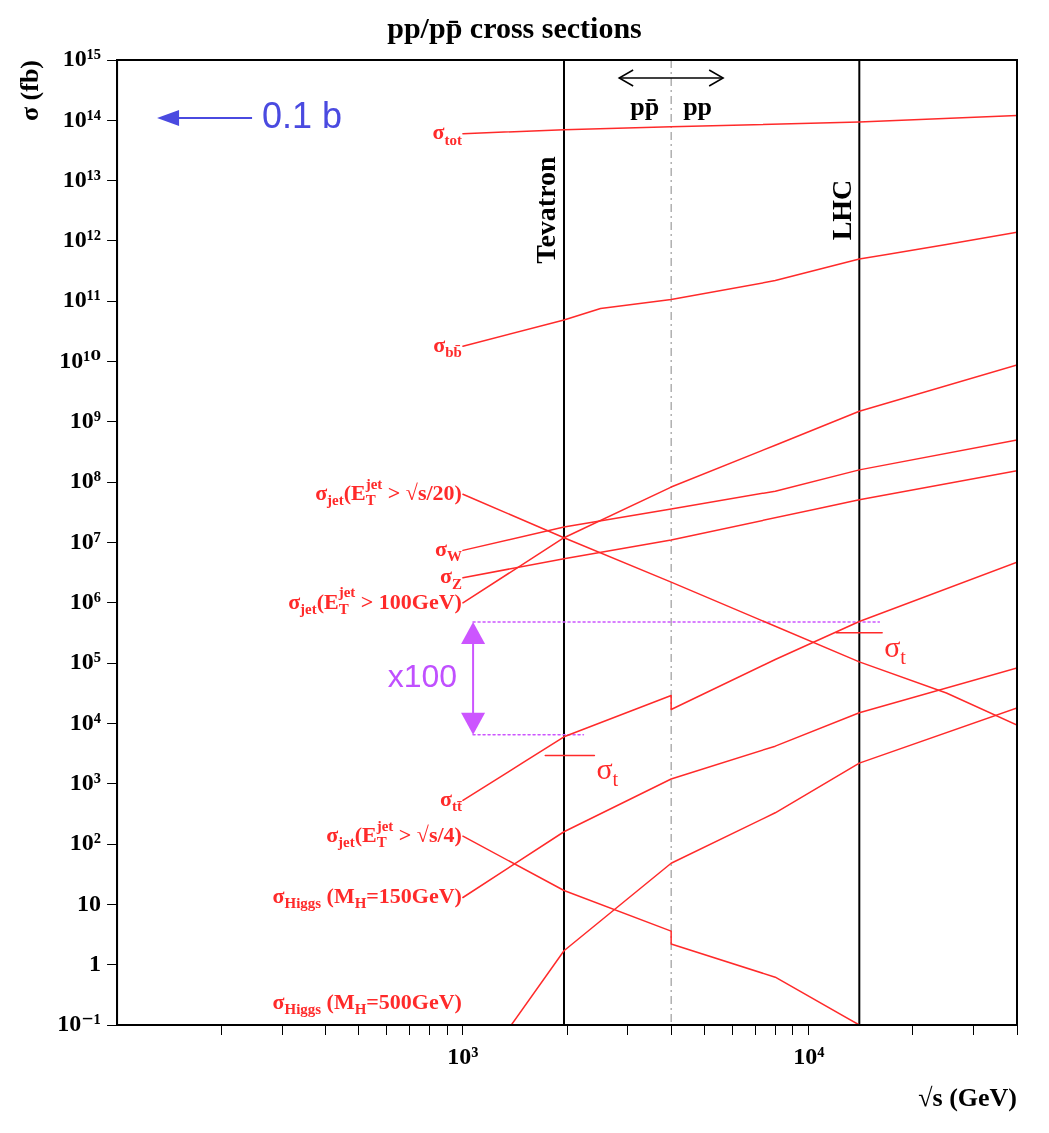  What do you see at coordinates (302, 115) in the screenshot?
I see `annotation: 0.1 b` at bounding box center [302, 115].